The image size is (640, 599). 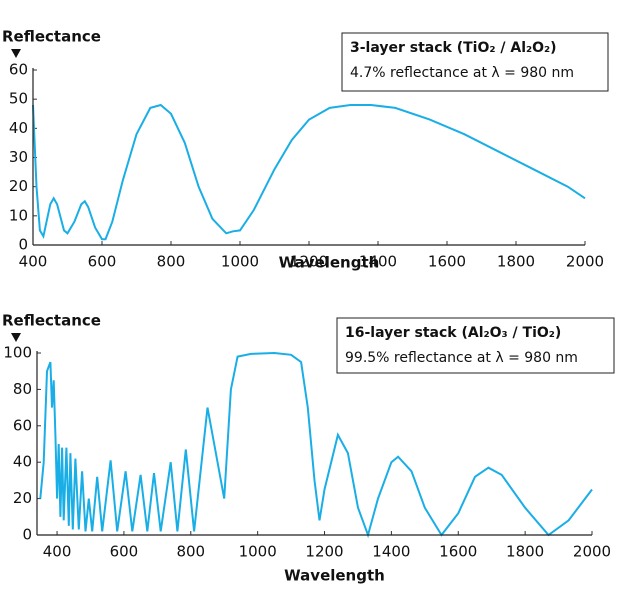 I want to click on annotation: 16-layer stack (Al₂O₃ / TiO₂), so click(x=453, y=333).